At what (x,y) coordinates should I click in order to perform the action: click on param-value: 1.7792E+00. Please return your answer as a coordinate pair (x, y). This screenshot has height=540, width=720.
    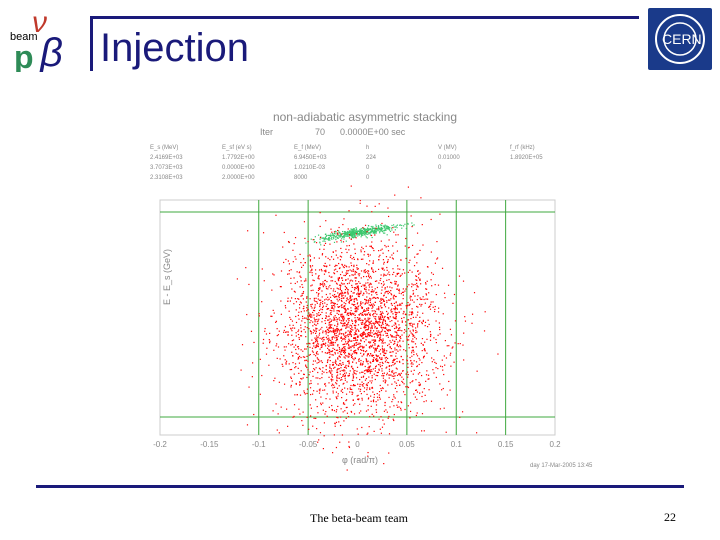
    Looking at the image, I should click on (238, 158).